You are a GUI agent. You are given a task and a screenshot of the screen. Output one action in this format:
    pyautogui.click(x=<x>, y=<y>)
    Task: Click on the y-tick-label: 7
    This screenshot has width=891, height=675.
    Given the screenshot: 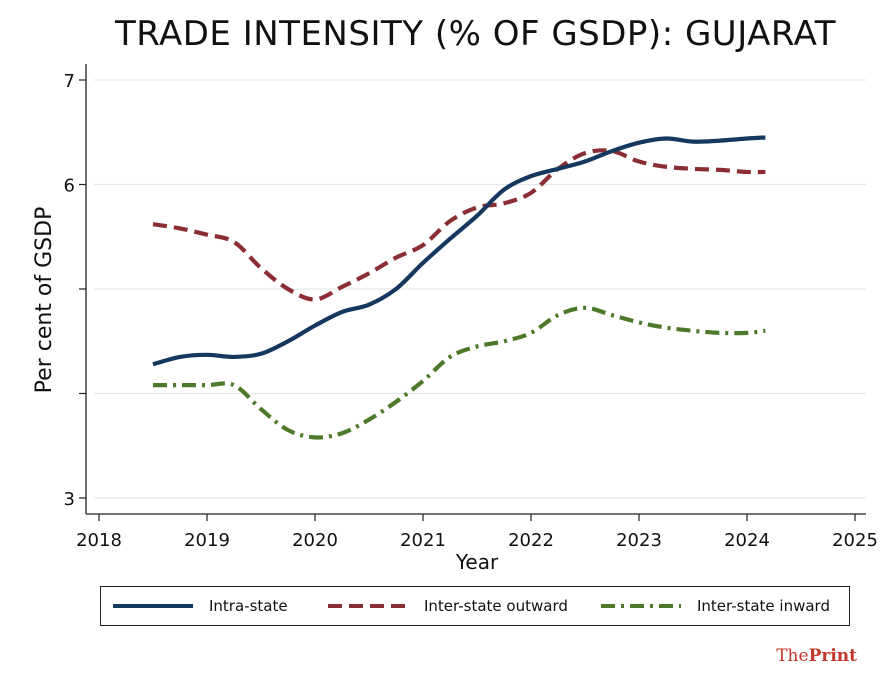 What is the action you would take?
    pyautogui.click(x=69, y=81)
    